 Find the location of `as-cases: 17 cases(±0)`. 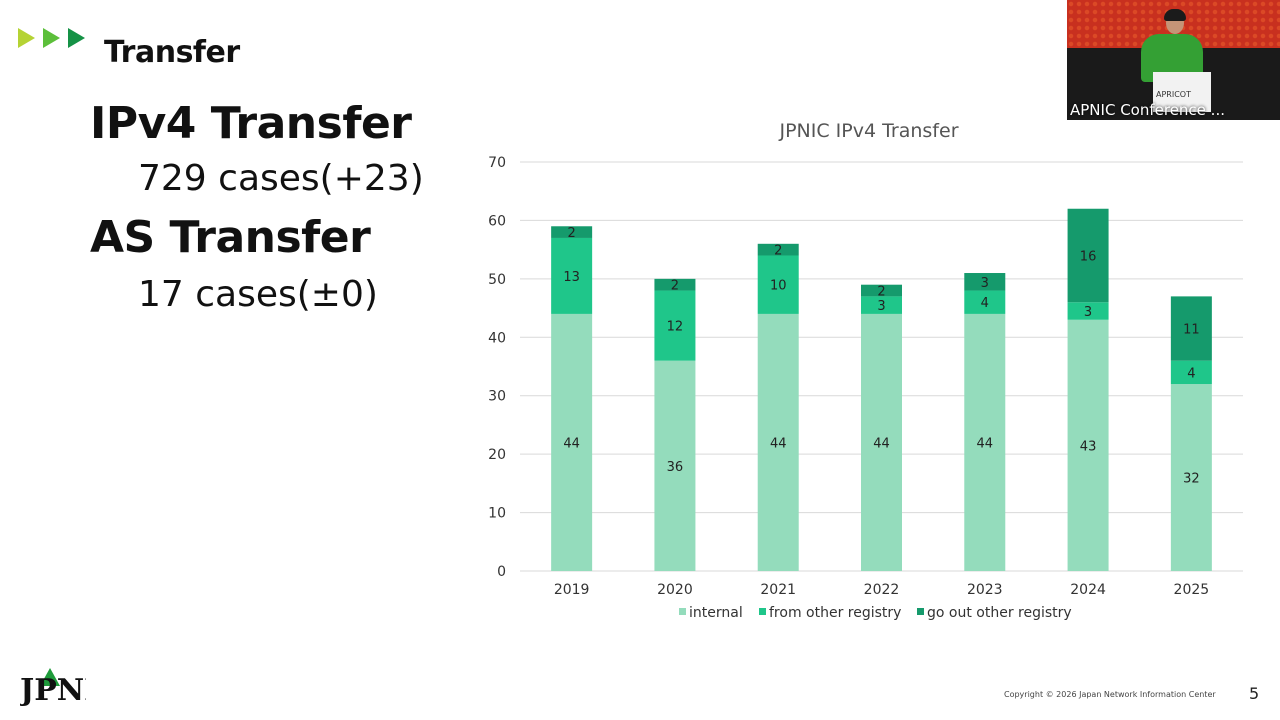

as-cases: 17 cases(±0) is located at coordinates (258, 294).